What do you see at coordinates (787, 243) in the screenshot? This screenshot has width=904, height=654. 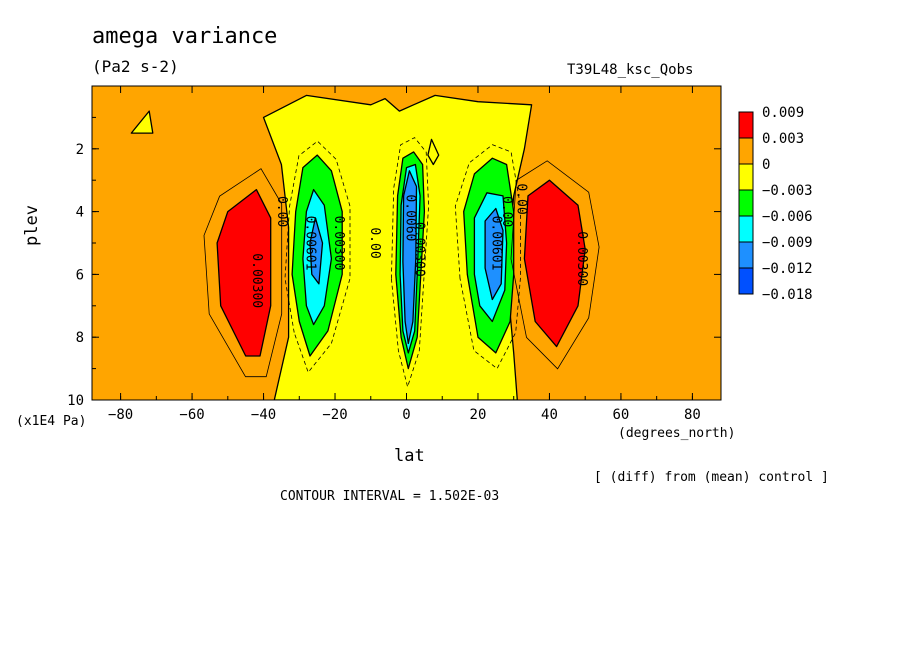 I see `colorbar-label: −0.009` at bounding box center [787, 243].